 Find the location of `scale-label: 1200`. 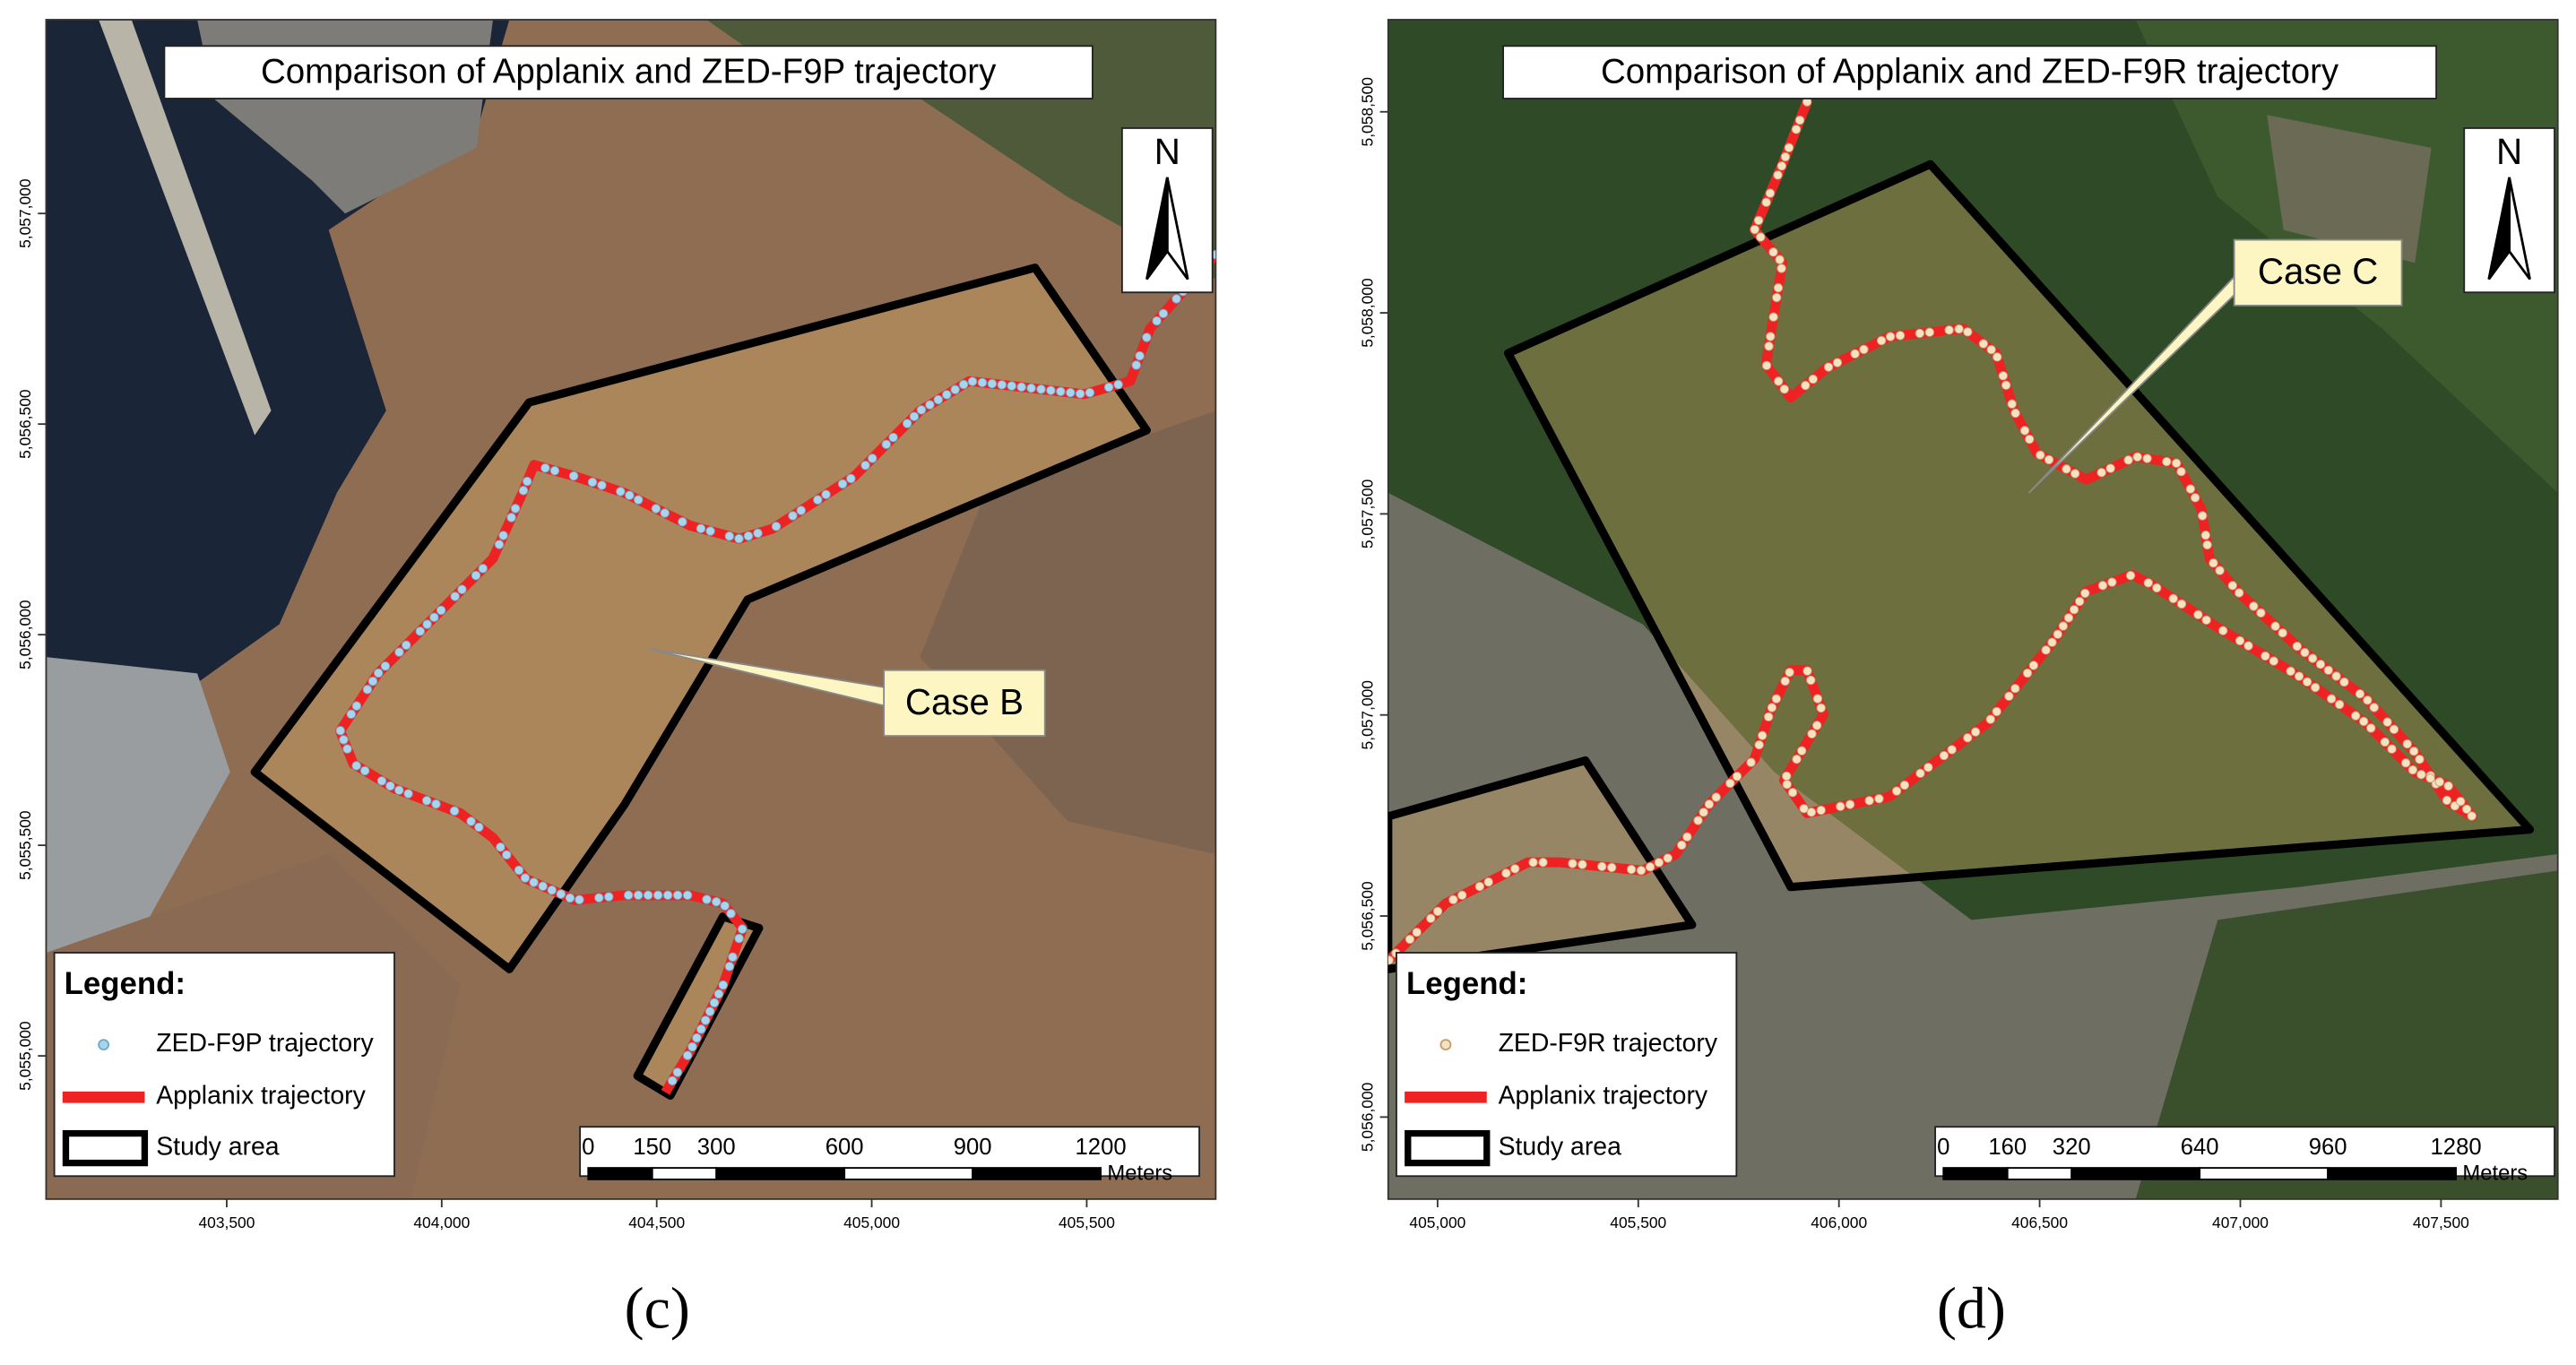

scale-label: 1200 is located at coordinates (1101, 1147).